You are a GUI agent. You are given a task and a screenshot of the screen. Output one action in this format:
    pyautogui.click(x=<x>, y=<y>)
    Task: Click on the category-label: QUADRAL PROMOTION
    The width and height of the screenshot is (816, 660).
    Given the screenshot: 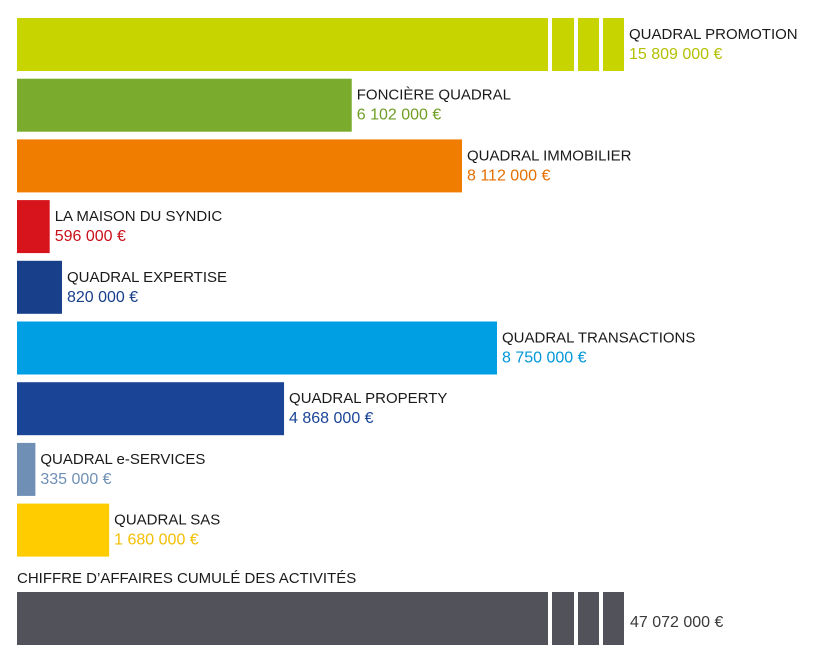 What is the action you would take?
    pyautogui.click(x=713, y=34)
    